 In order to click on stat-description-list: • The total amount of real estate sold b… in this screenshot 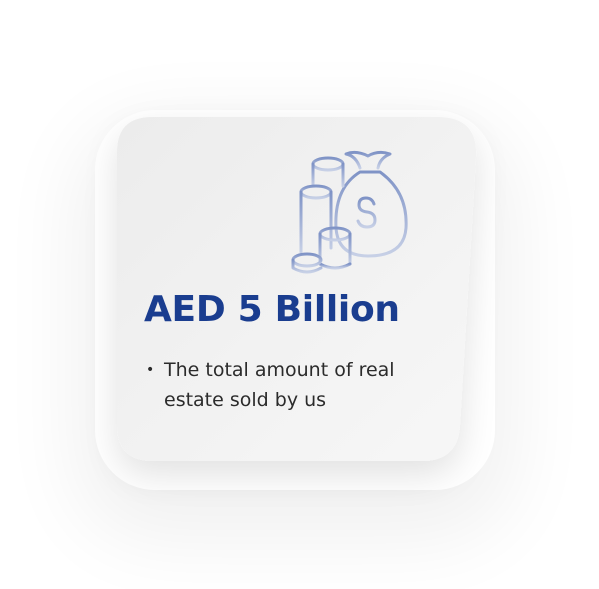, I will do `click(274, 385)`.